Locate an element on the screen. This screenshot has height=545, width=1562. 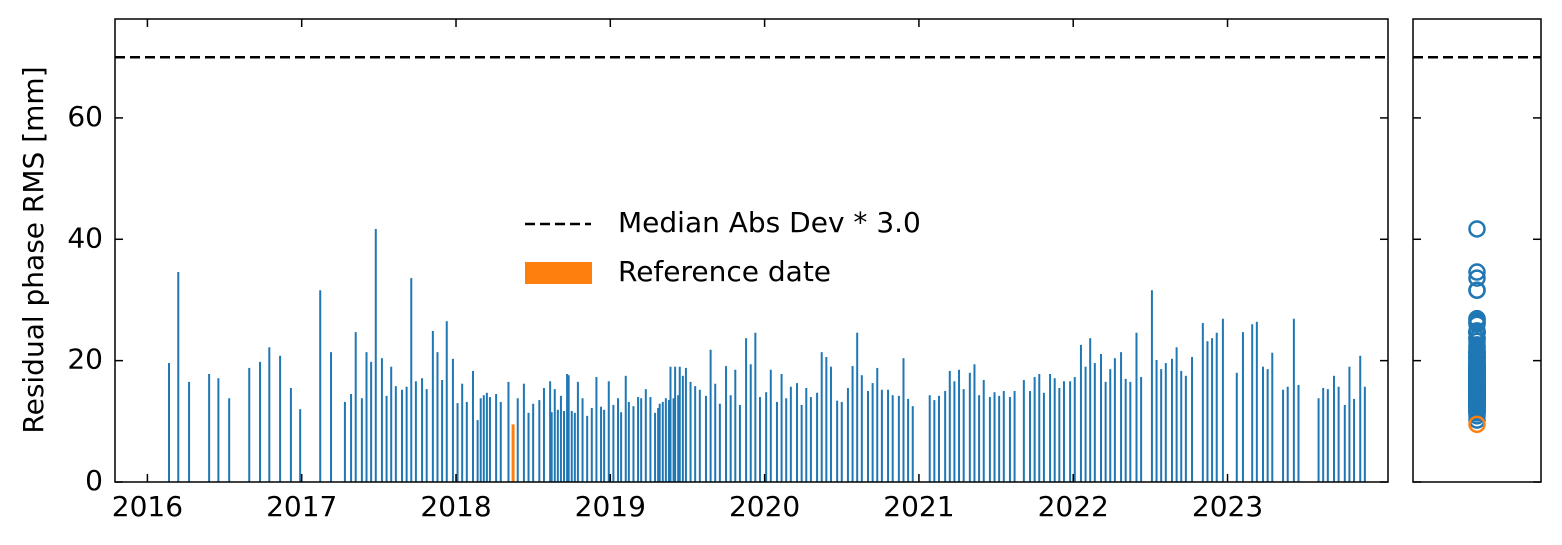
y-tick-label: 40 is located at coordinates (85, 237).